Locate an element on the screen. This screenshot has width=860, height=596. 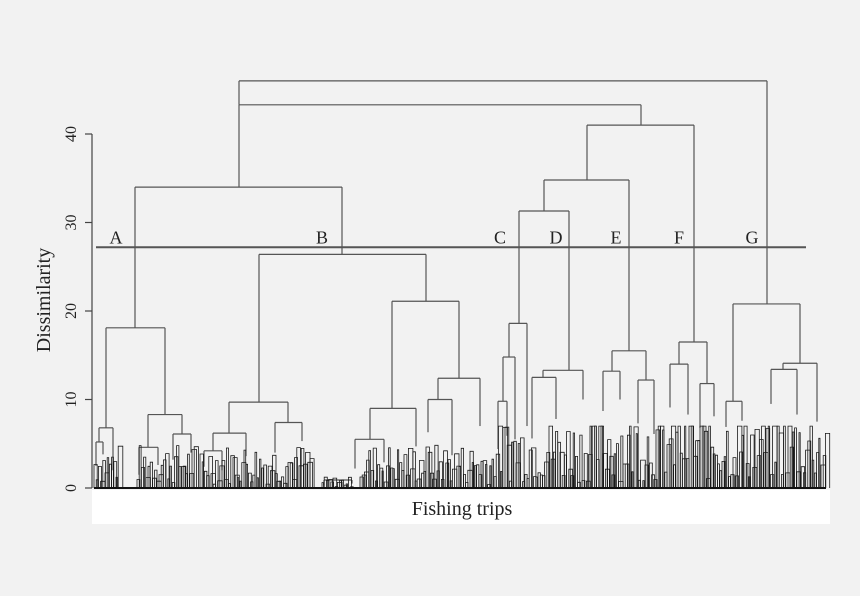
y-tick-label: 30 is located at coordinates (71, 223).